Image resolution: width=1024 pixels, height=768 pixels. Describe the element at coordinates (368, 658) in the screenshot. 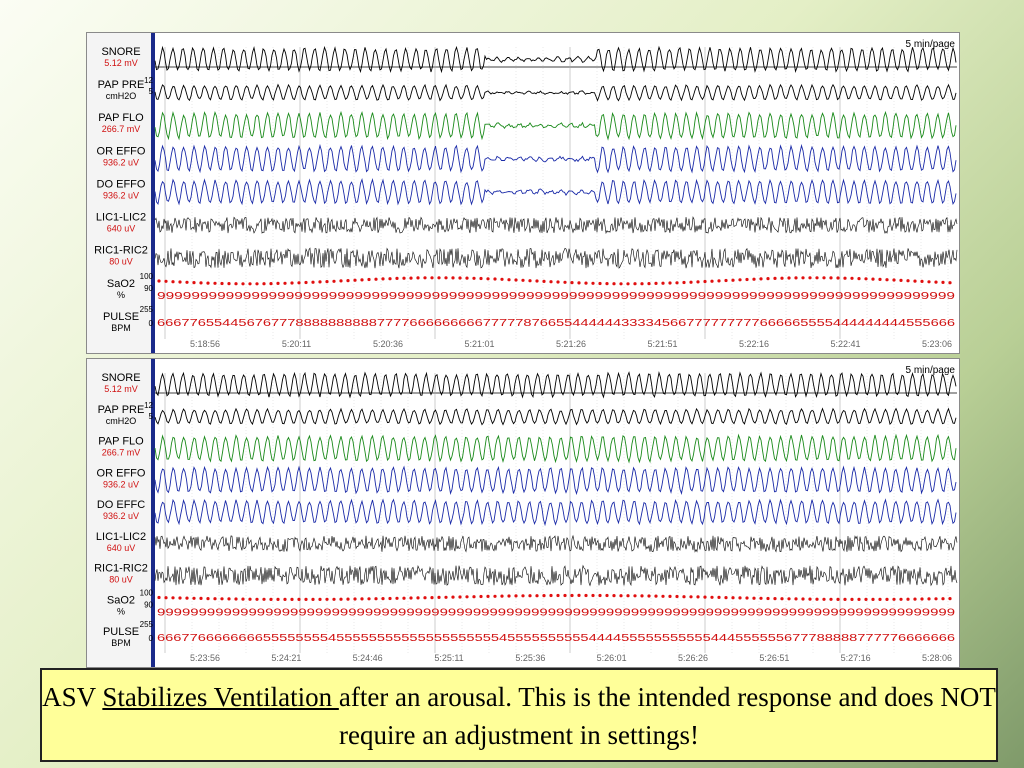

I see `timestamp-label: 5:24:46` at that location.